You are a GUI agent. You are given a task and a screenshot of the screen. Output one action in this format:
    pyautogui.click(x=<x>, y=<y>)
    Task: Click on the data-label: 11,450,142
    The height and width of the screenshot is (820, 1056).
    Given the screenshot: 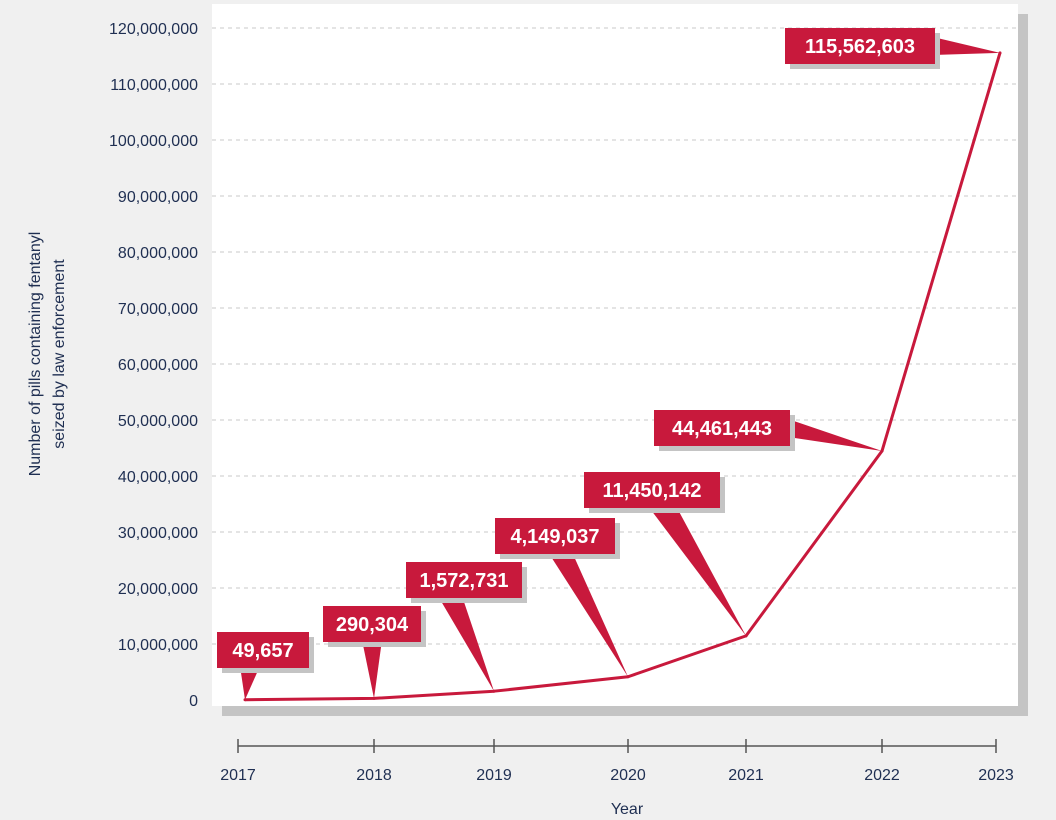 What is the action you would take?
    pyautogui.click(x=665, y=554)
    